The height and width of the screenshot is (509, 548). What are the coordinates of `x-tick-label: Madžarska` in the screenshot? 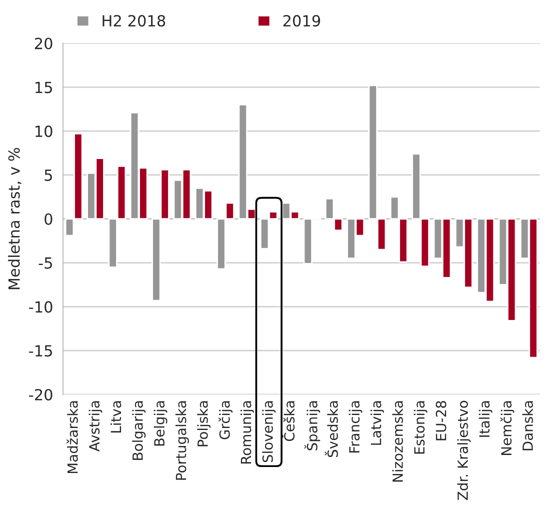 It's located at (72, 437).